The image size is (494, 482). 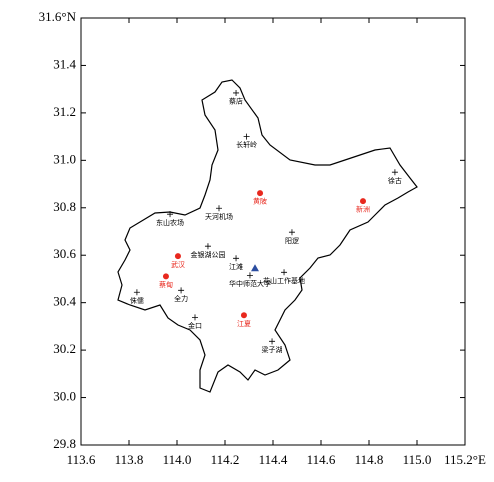 I want to click on y-tick-label: 30.0, so click(x=64, y=396).